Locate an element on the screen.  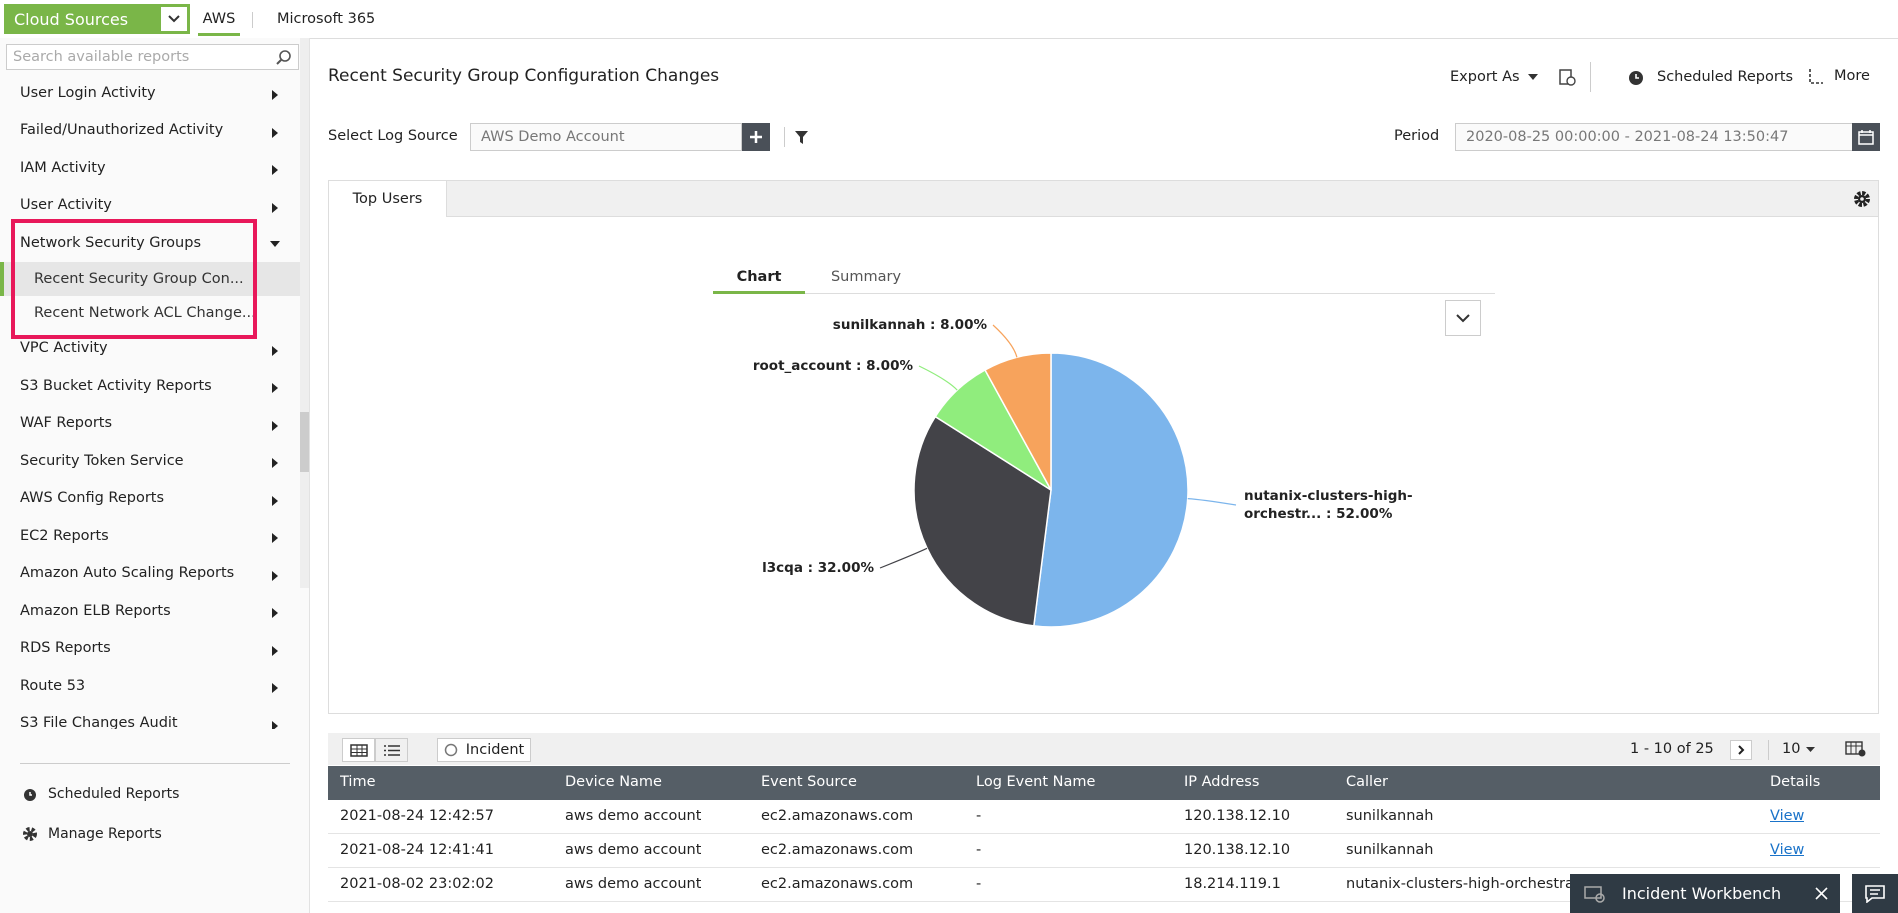
chat-button is located at coordinates (1875, 893).